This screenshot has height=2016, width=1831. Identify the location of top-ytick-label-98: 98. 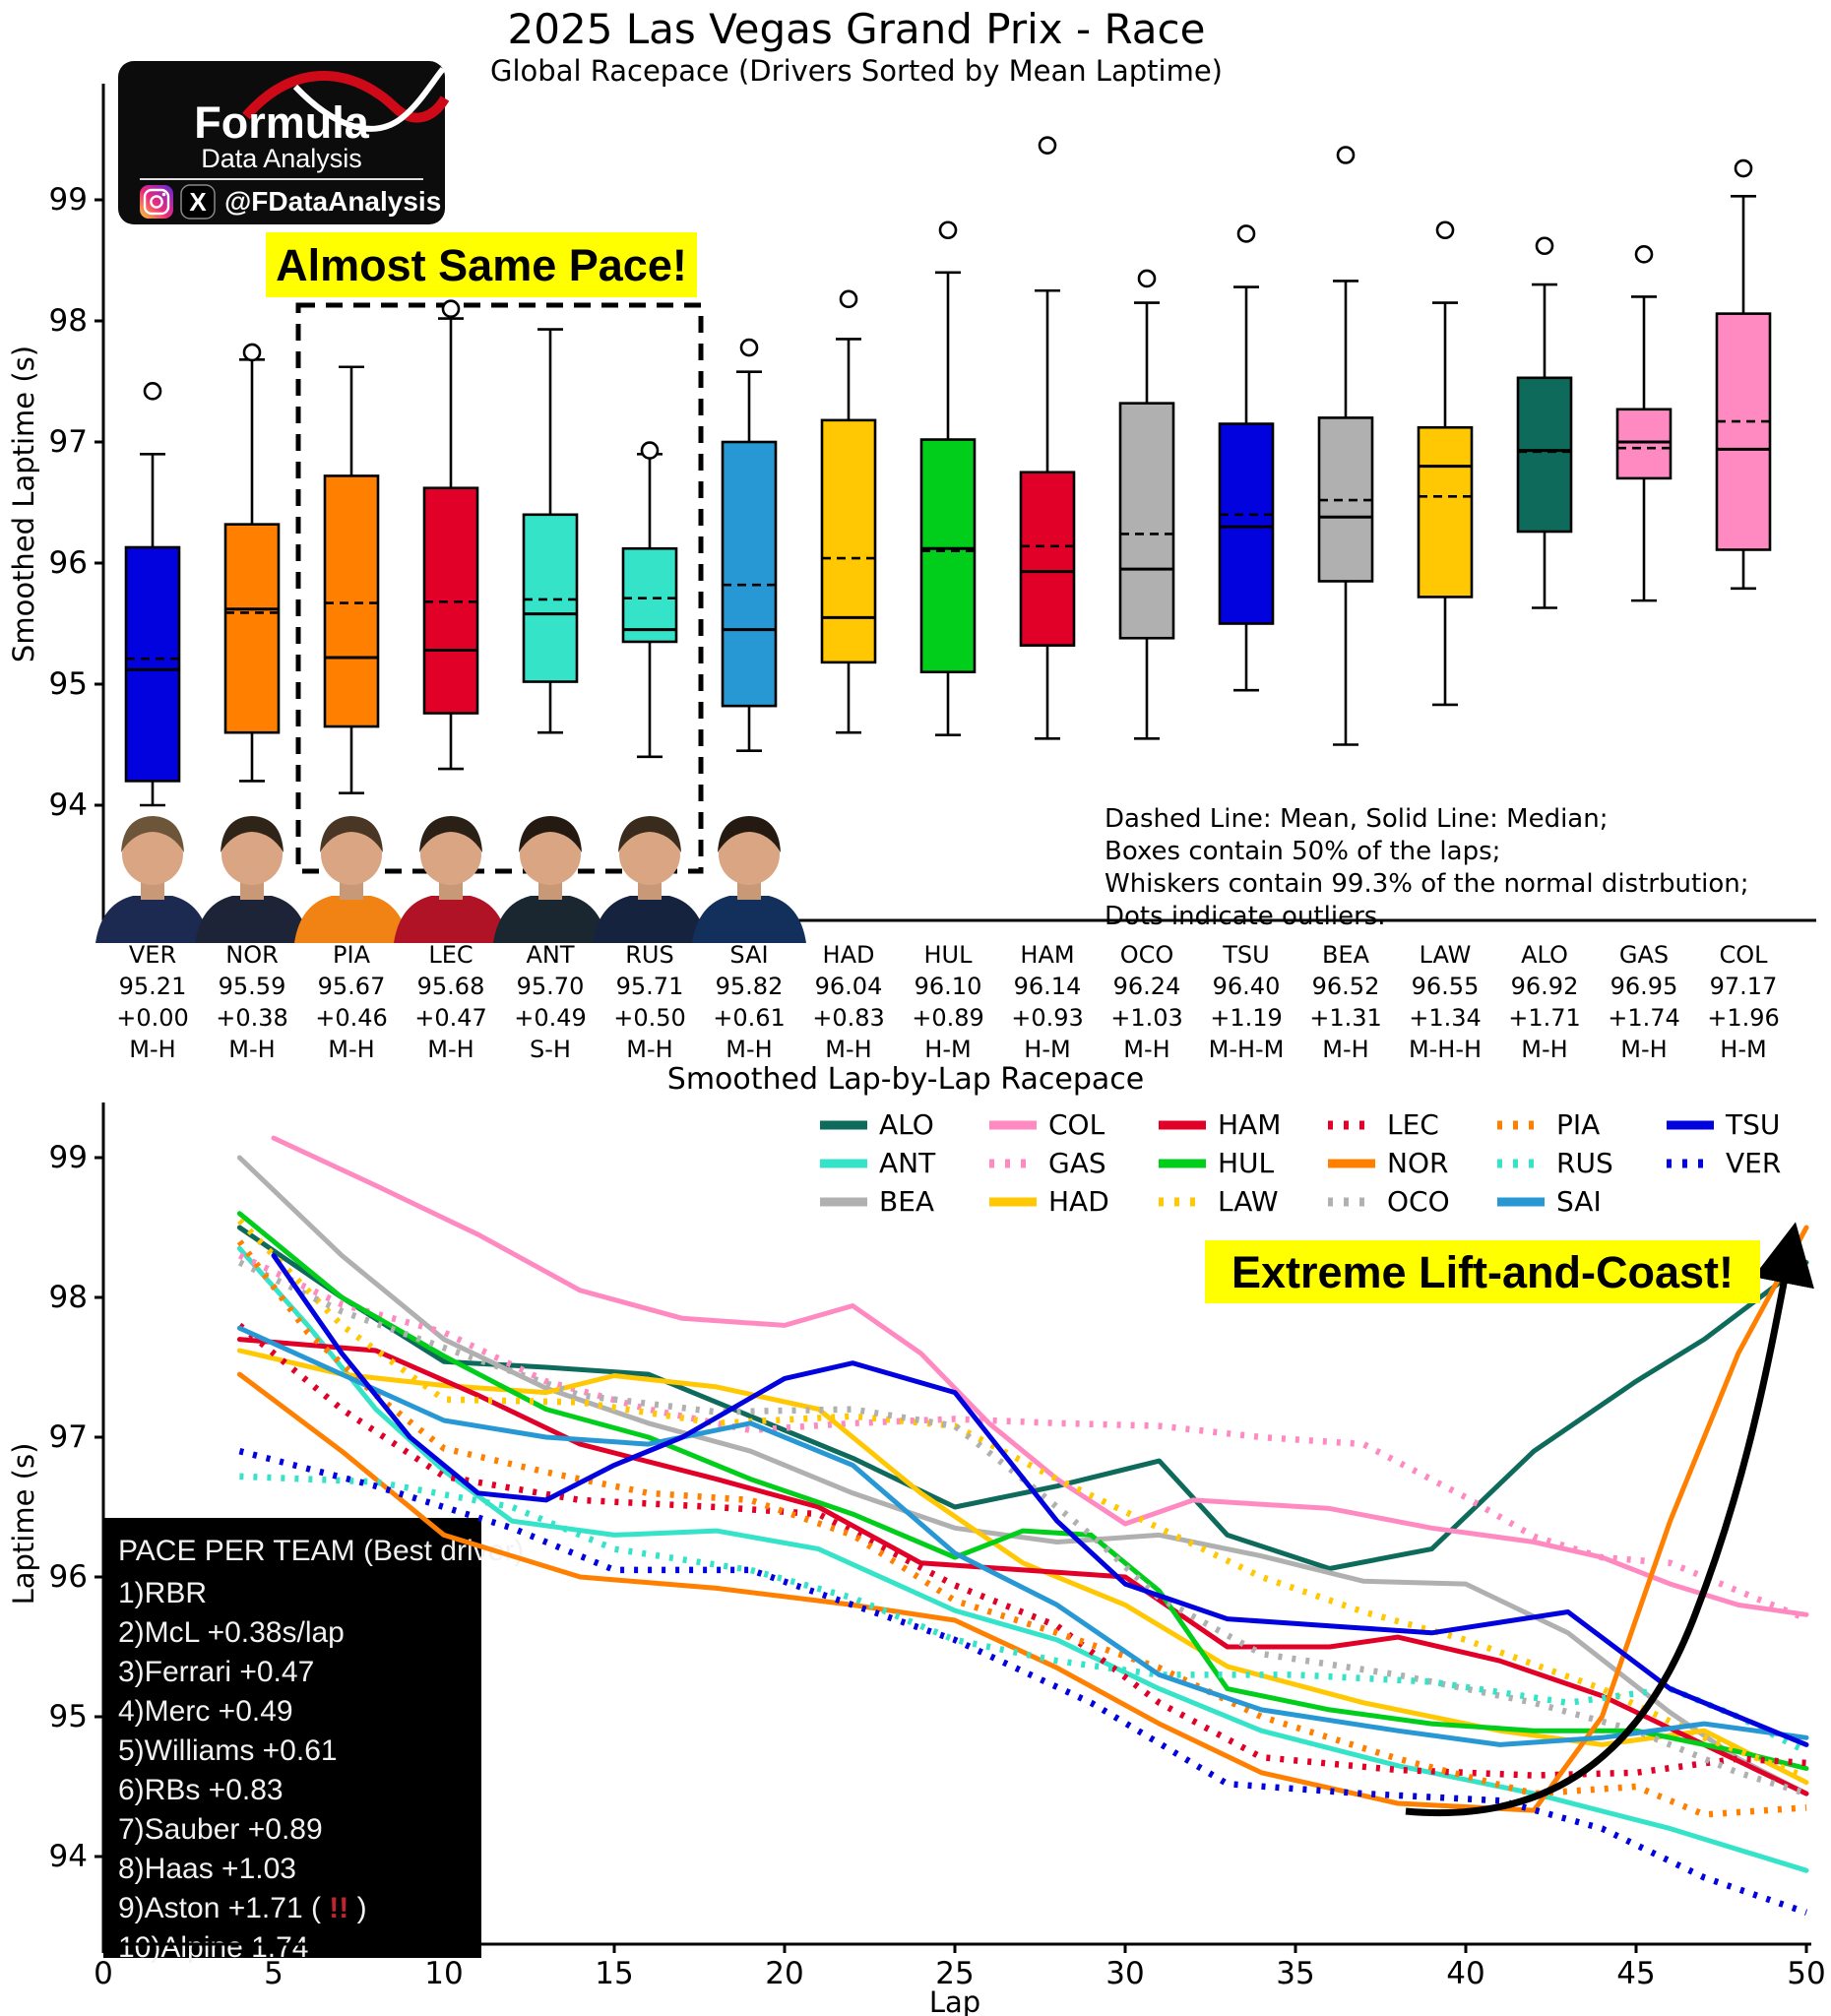
(68, 321).